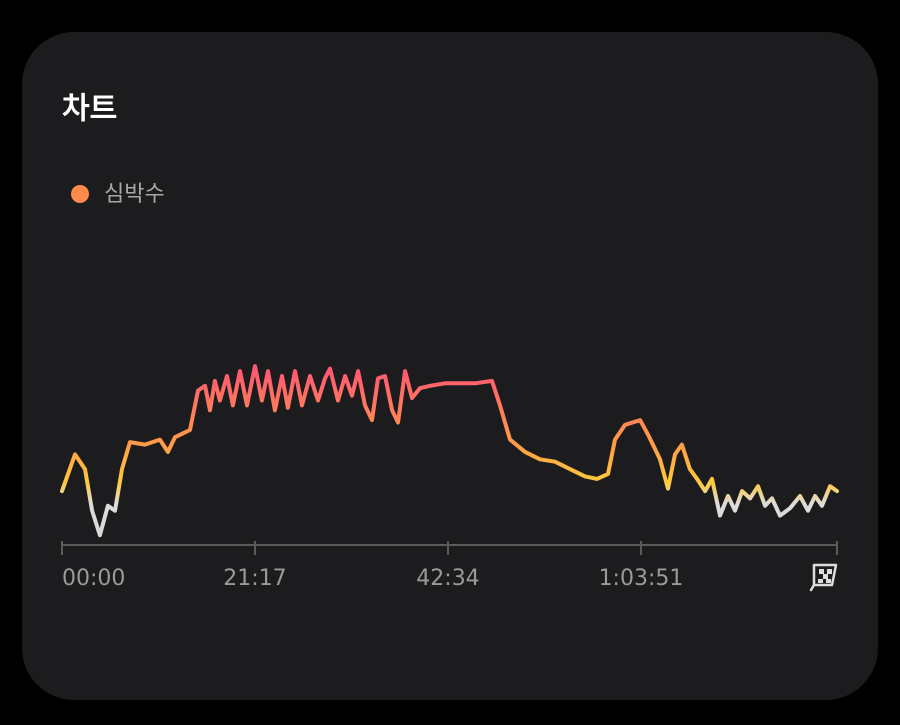 This screenshot has width=900, height=725. Describe the element at coordinates (80, 194) in the screenshot. I see `legend-marker` at that location.